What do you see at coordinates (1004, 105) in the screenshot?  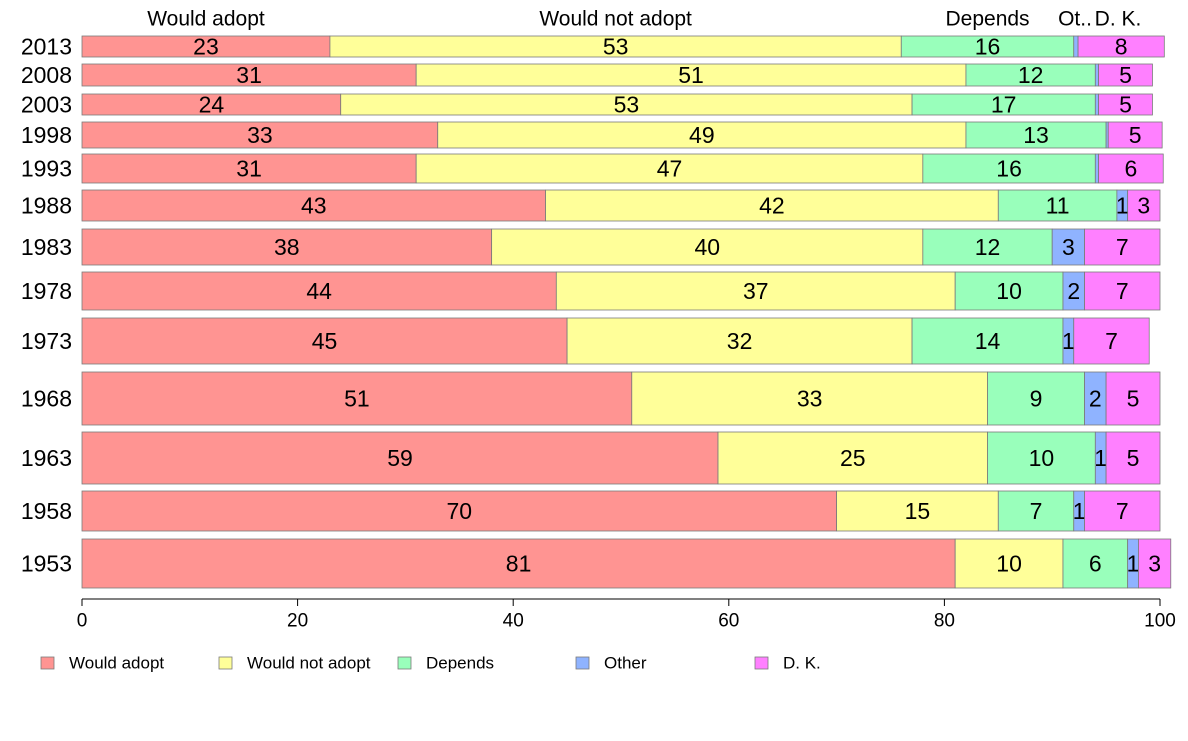 I see `data-label-depends-2003: 17` at bounding box center [1004, 105].